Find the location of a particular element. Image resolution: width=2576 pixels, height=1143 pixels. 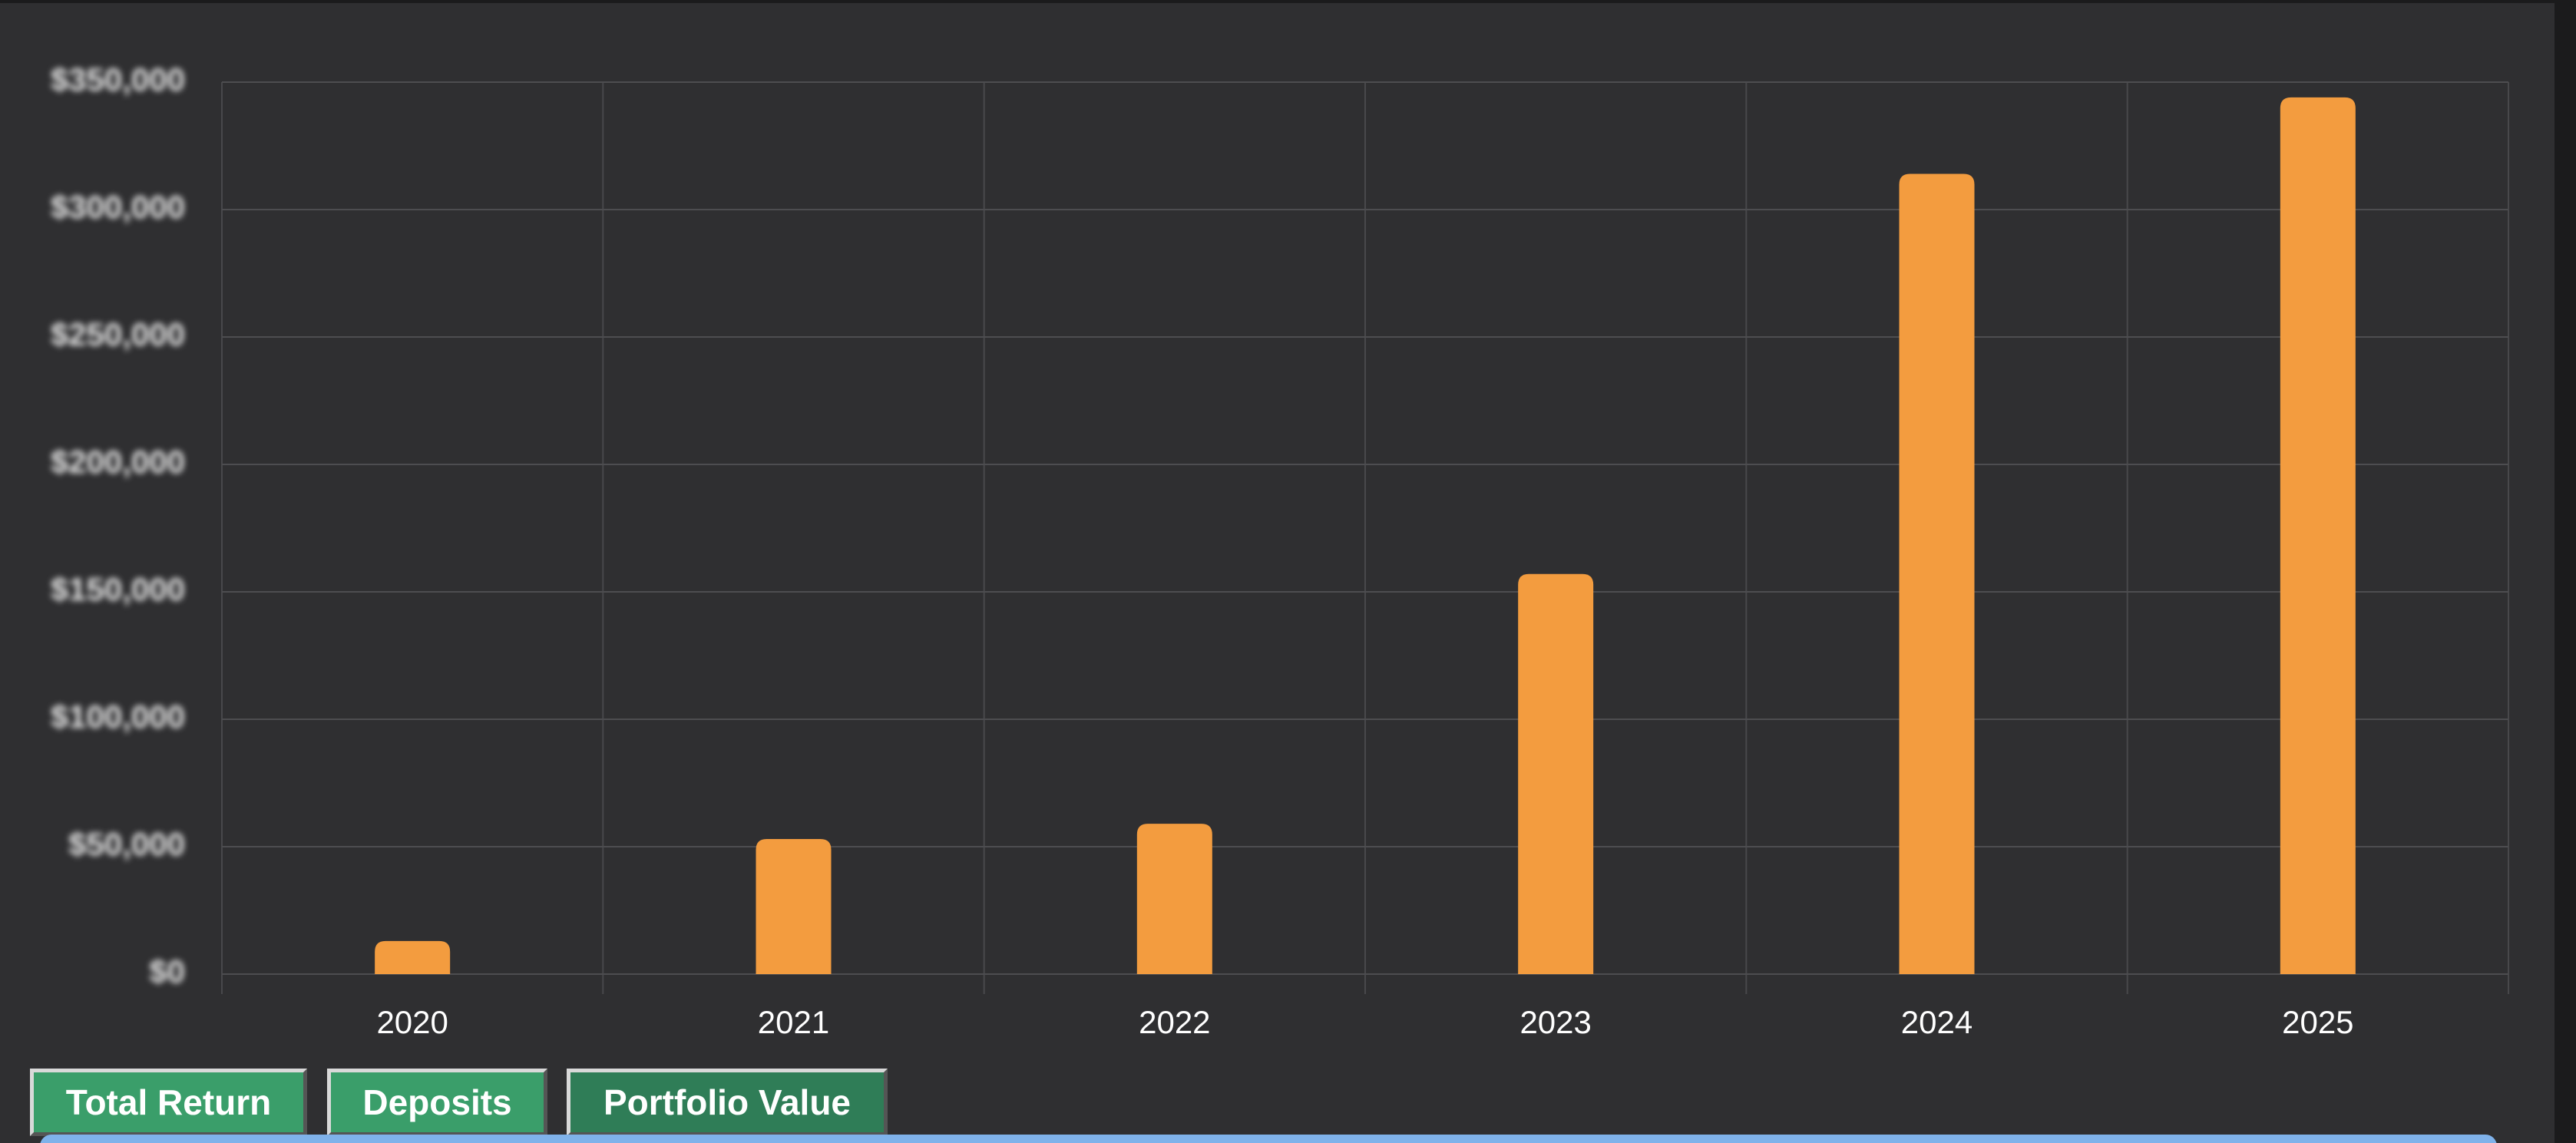

y-tick-label: $350,000 is located at coordinates (118, 79).